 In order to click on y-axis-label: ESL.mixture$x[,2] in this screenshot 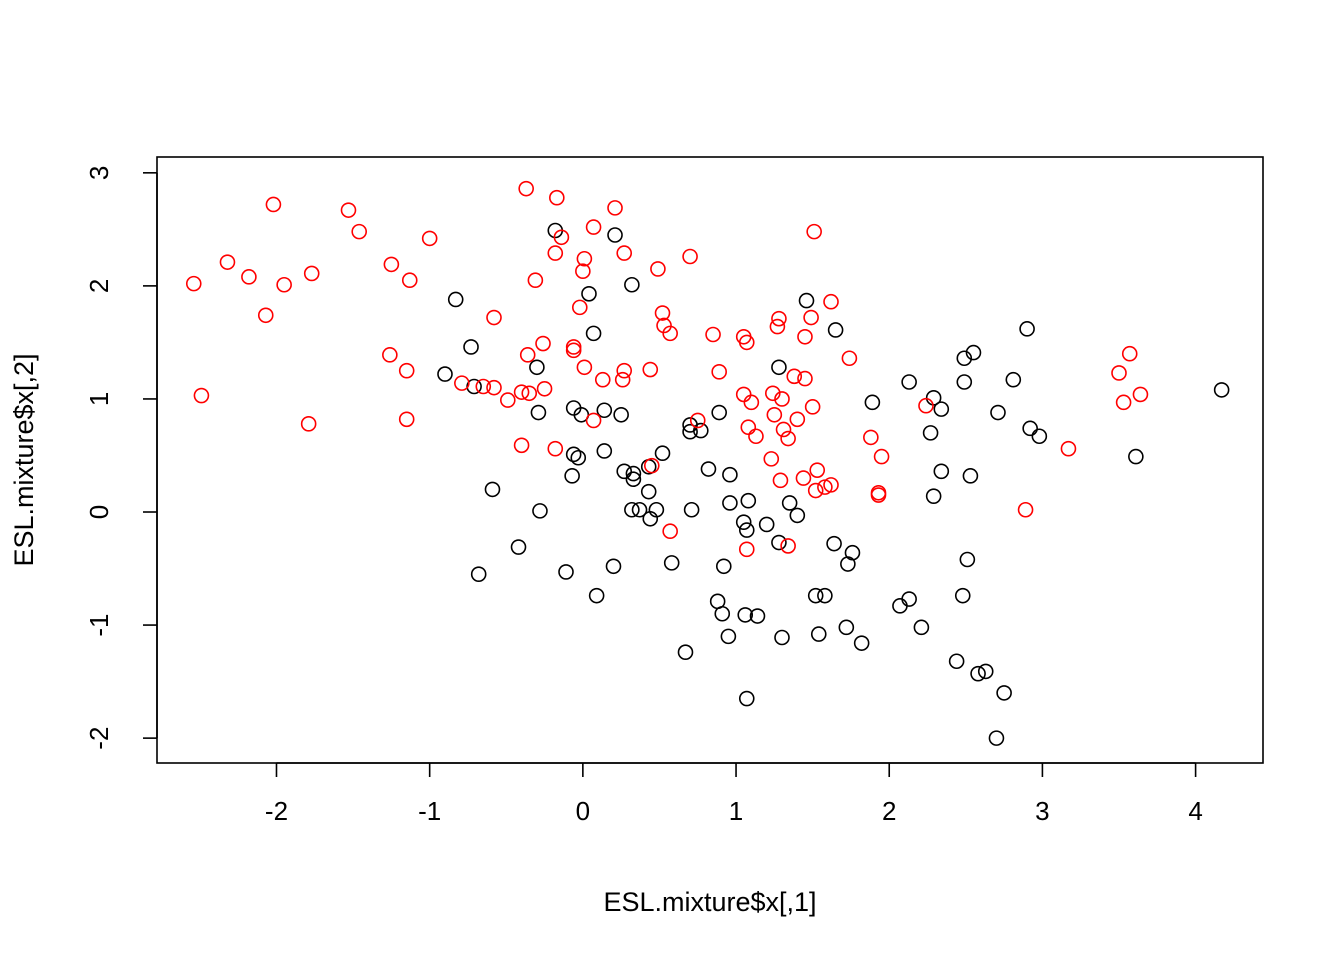, I will do `click(24, 459)`.